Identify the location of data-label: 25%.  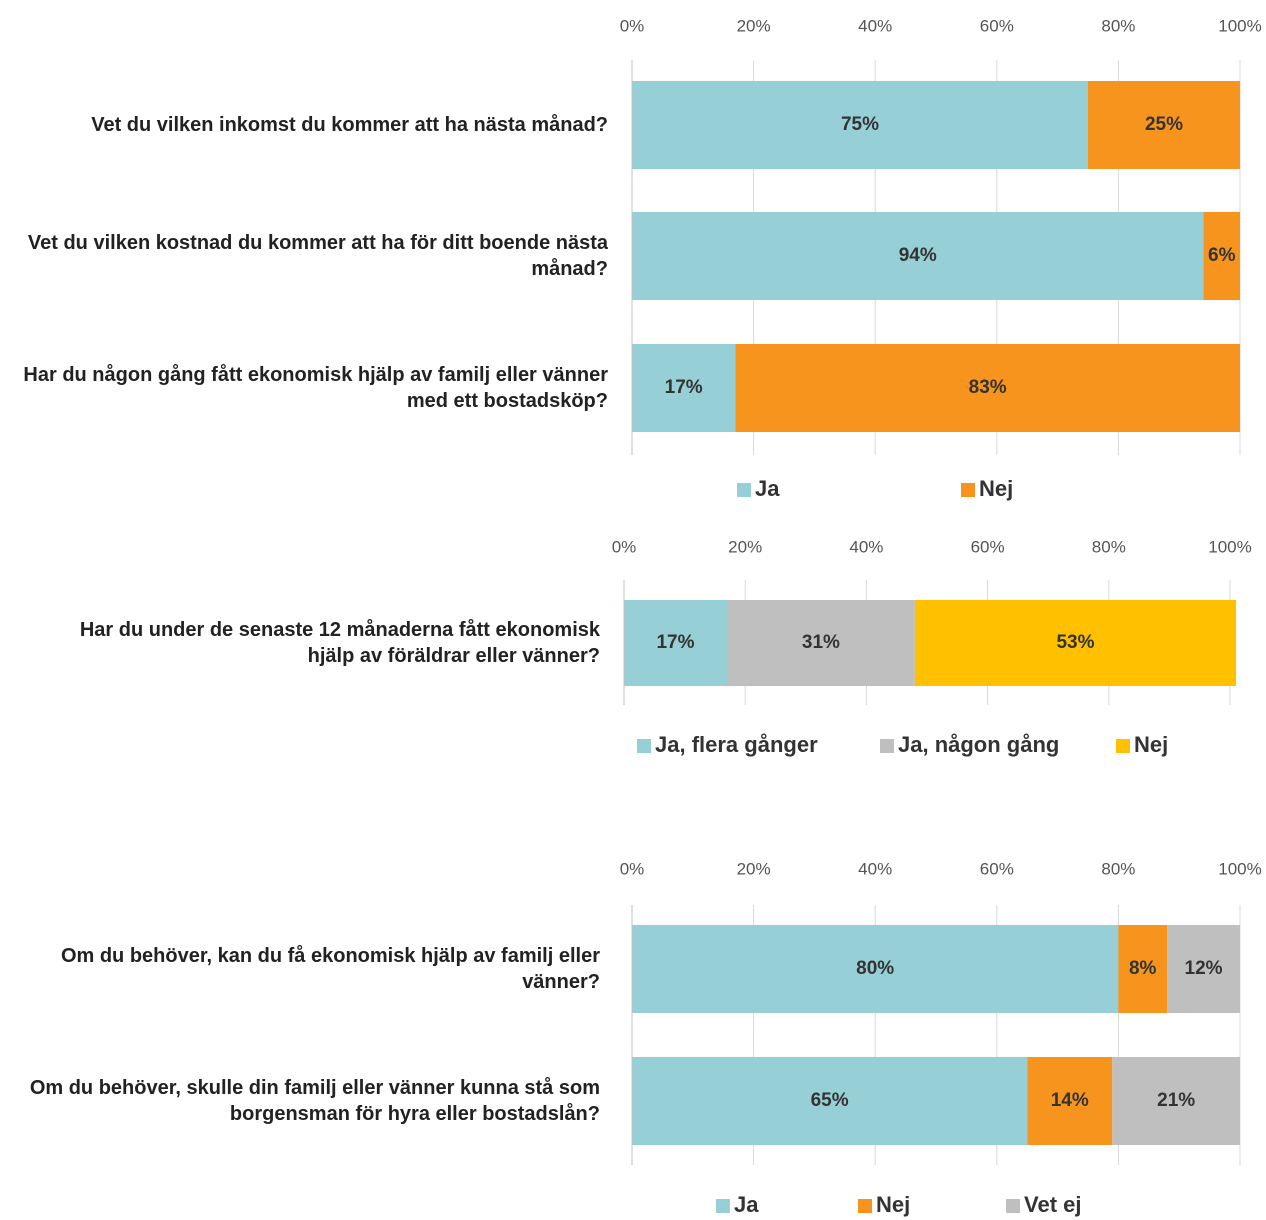
(1164, 124).